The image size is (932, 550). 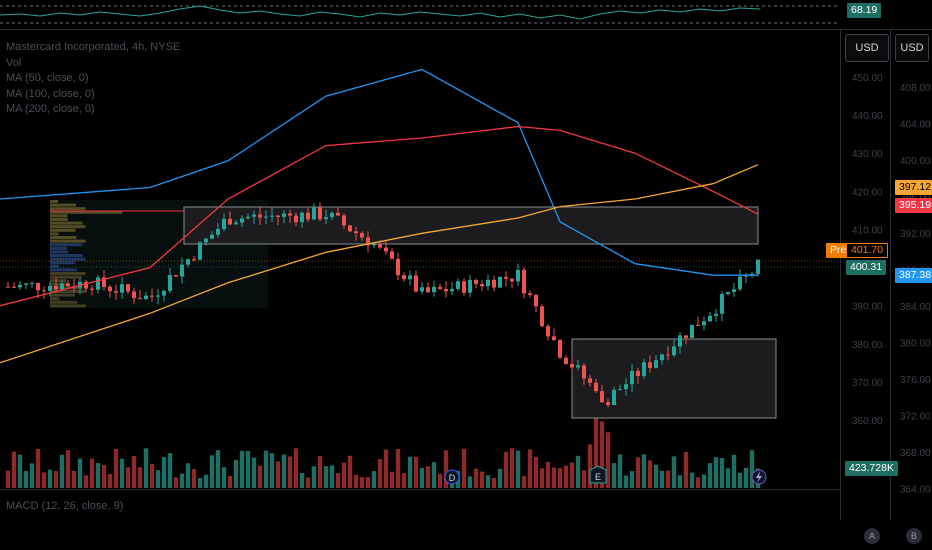 I want to click on event-marker-e-label: E, so click(x=598, y=477).